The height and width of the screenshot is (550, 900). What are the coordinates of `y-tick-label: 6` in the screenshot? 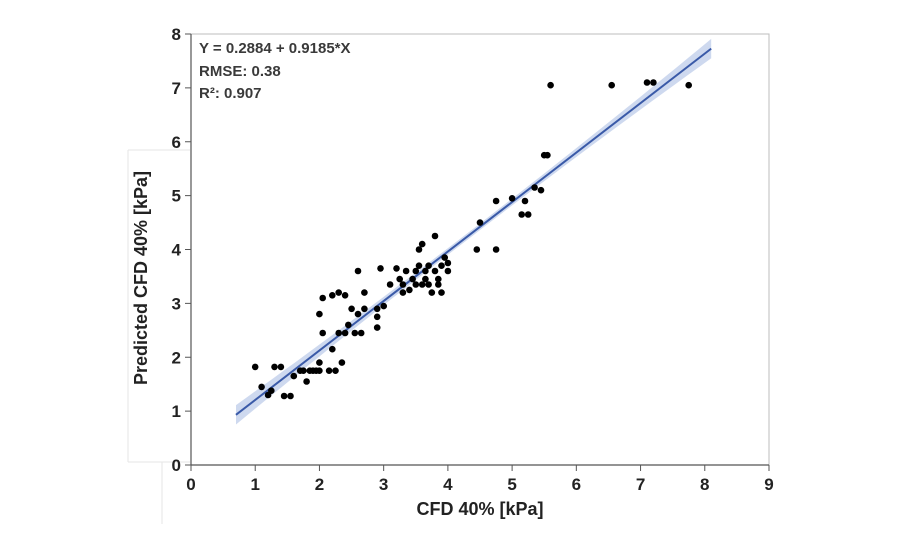 It's located at (176, 142).